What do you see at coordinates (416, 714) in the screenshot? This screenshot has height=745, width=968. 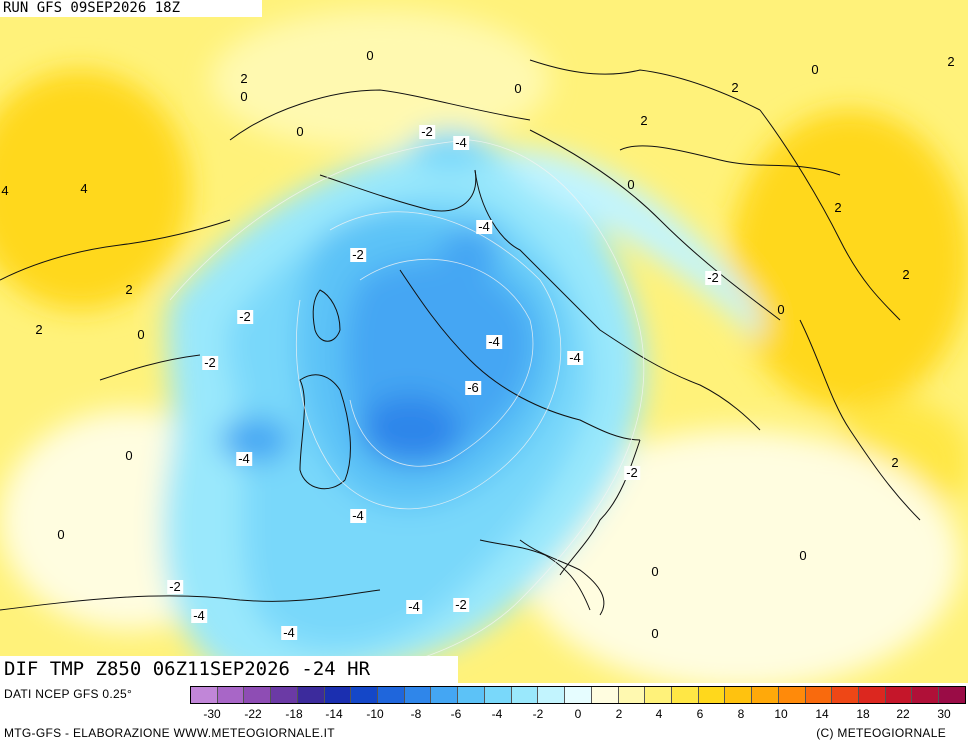 I see `scale-tick-label: -8` at bounding box center [416, 714].